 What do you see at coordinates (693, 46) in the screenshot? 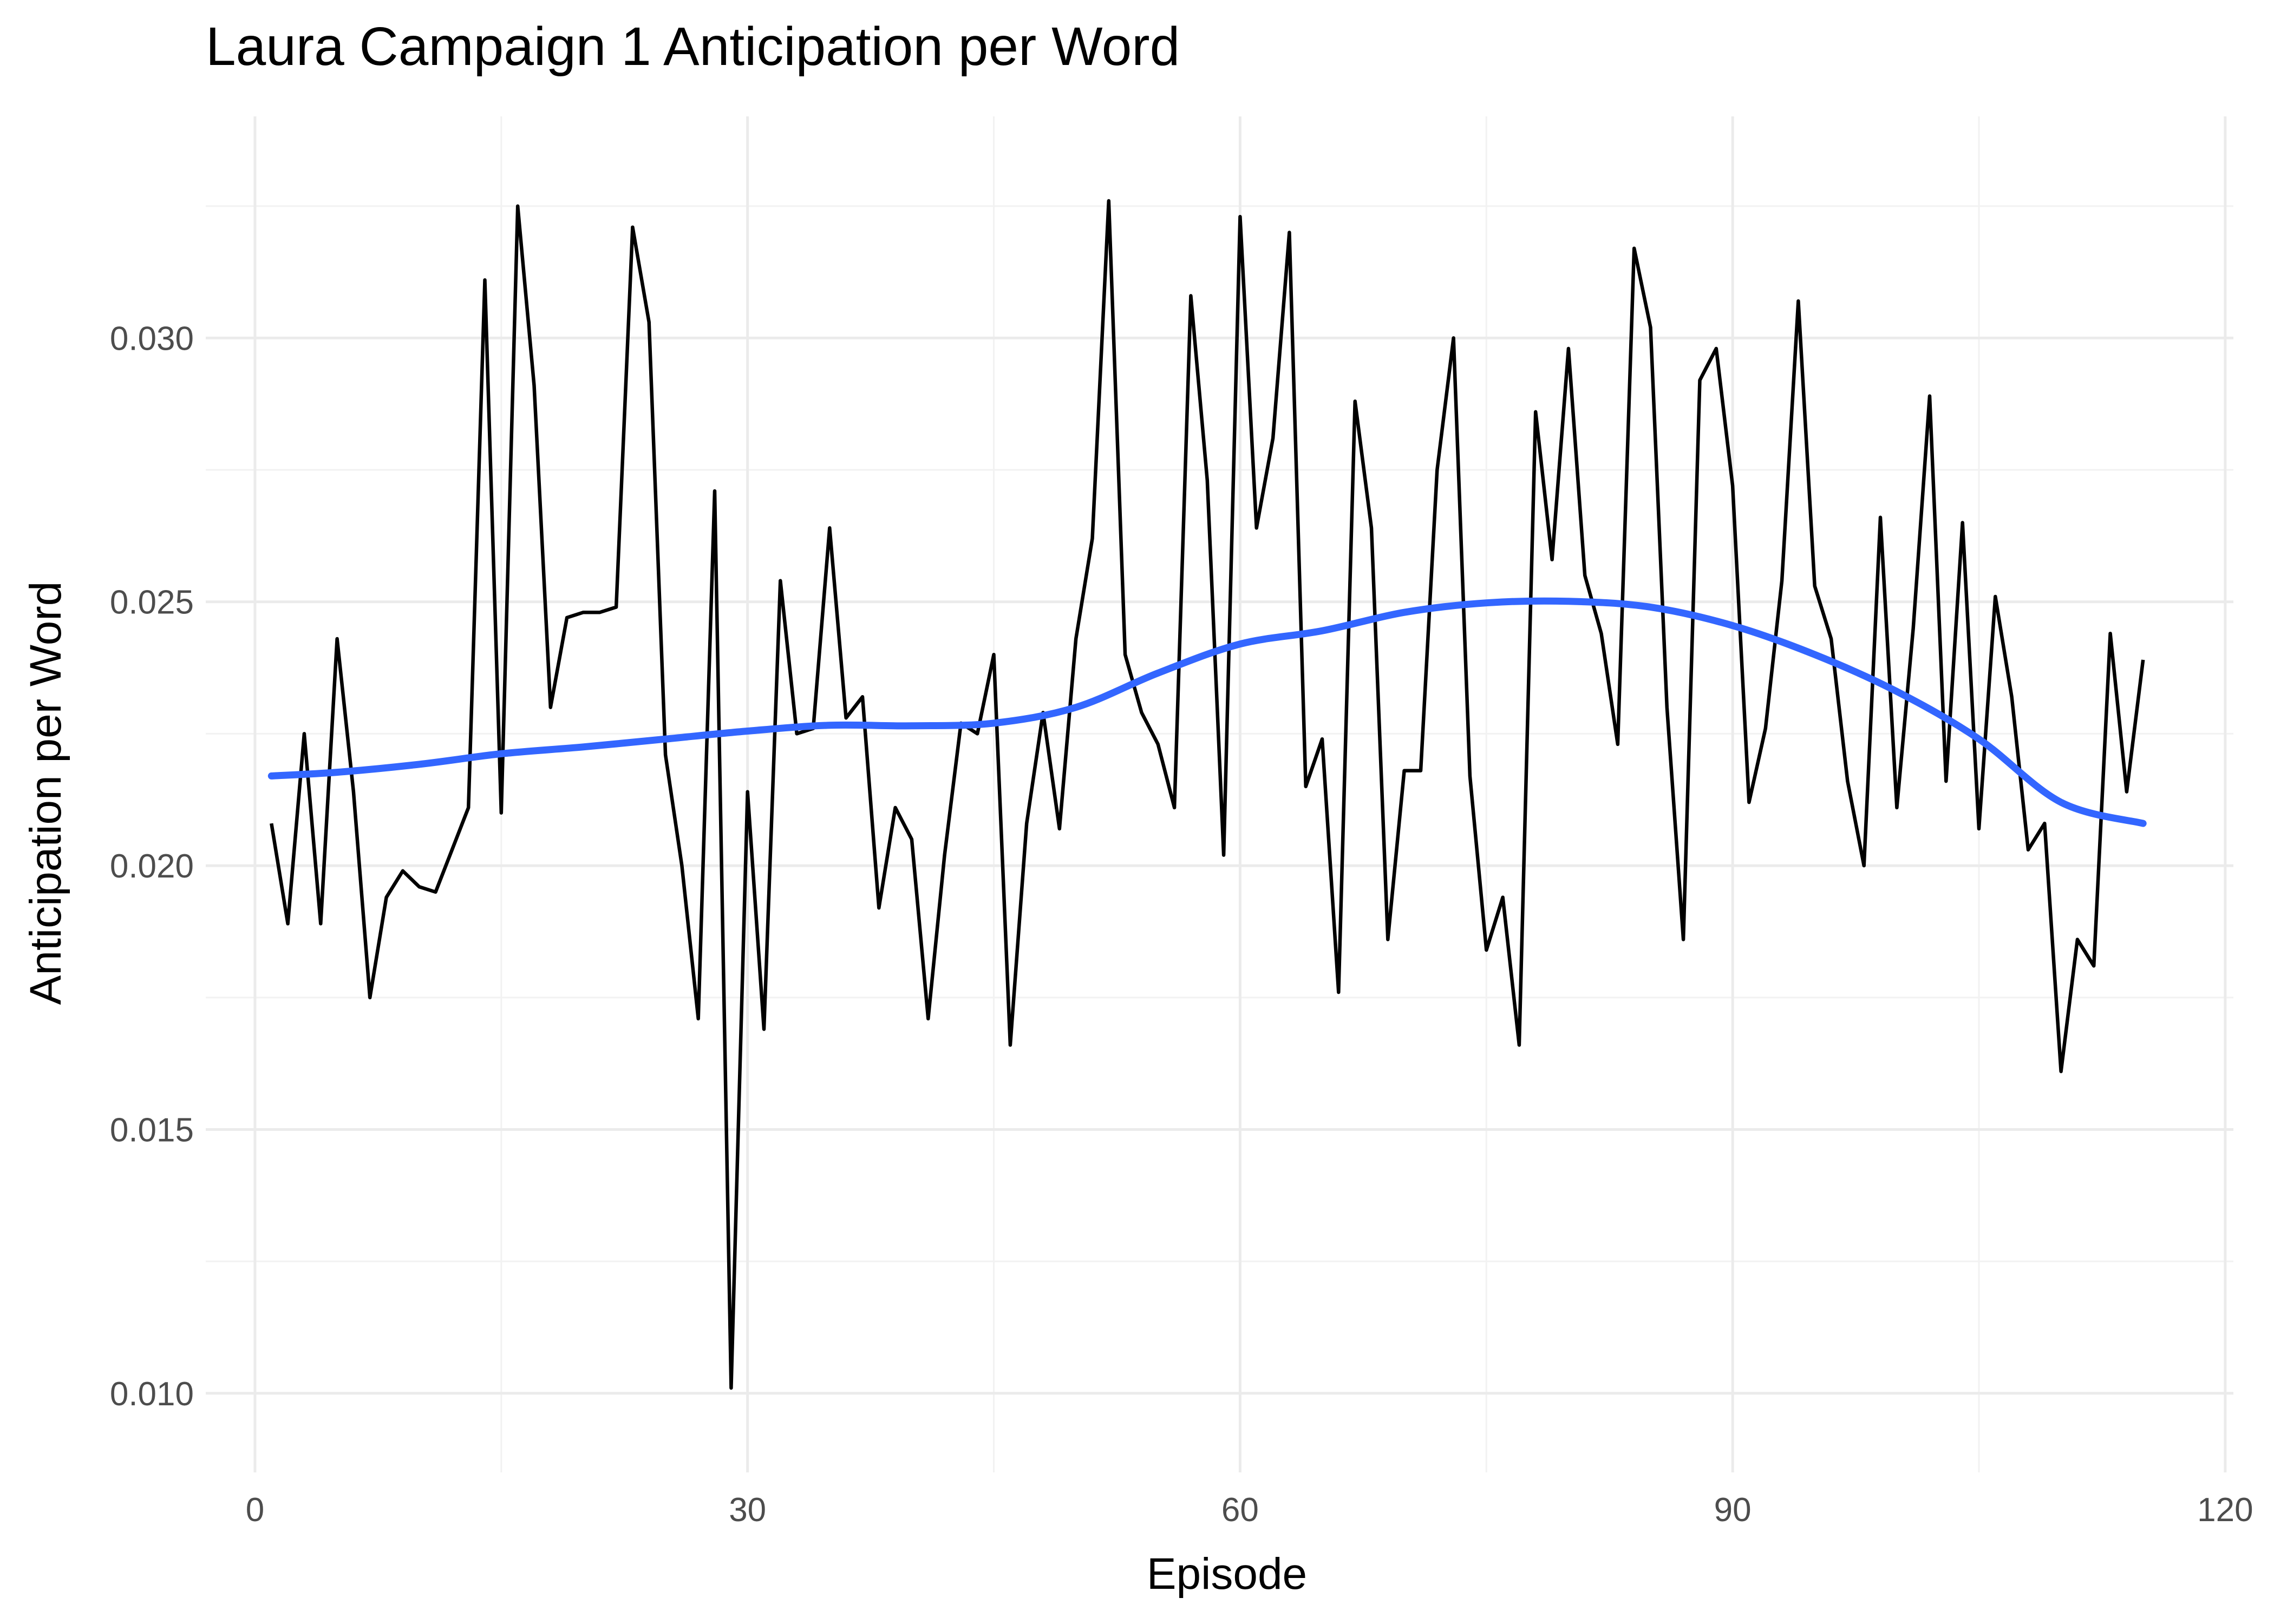
I see `chart-title: Laura Campaign 1 Anticipation per Word` at bounding box center [693, 46].